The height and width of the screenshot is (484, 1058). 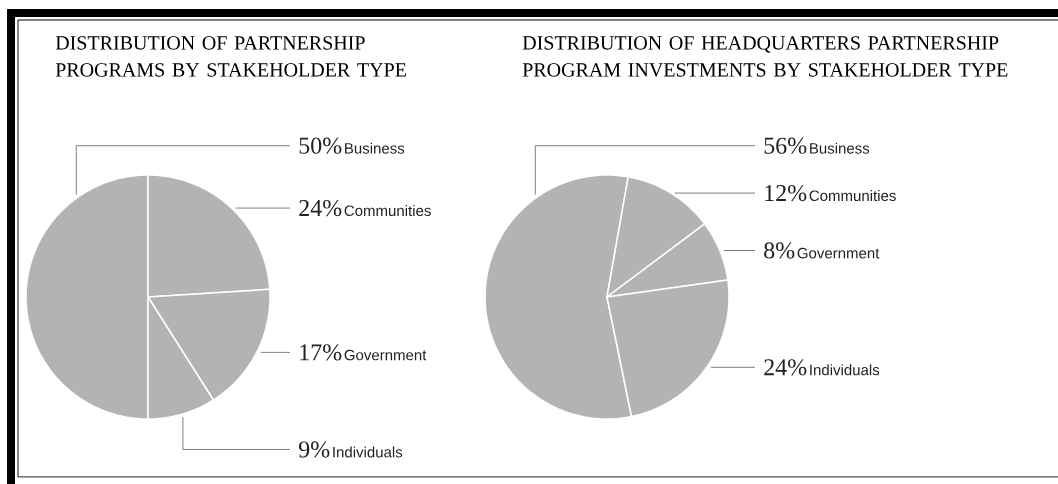 I want to click on data-label: 50%, so click(x=320, y=145).